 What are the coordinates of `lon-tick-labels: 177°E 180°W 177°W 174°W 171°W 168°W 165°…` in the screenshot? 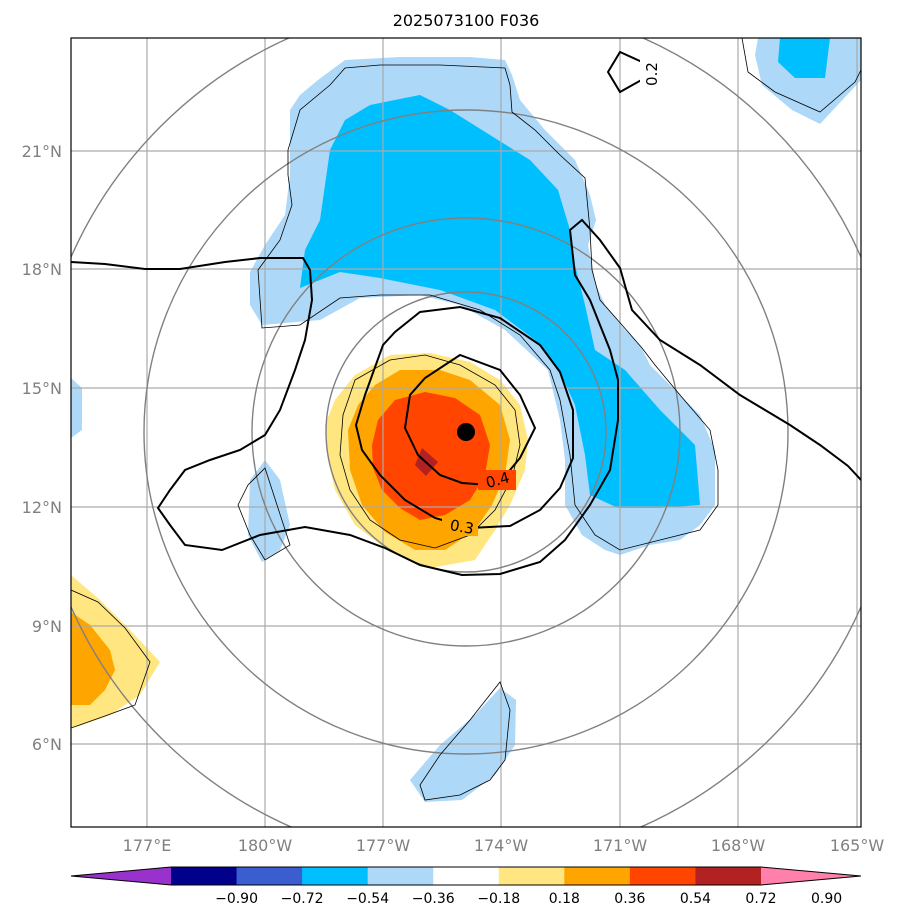 It's located at (504, 845).